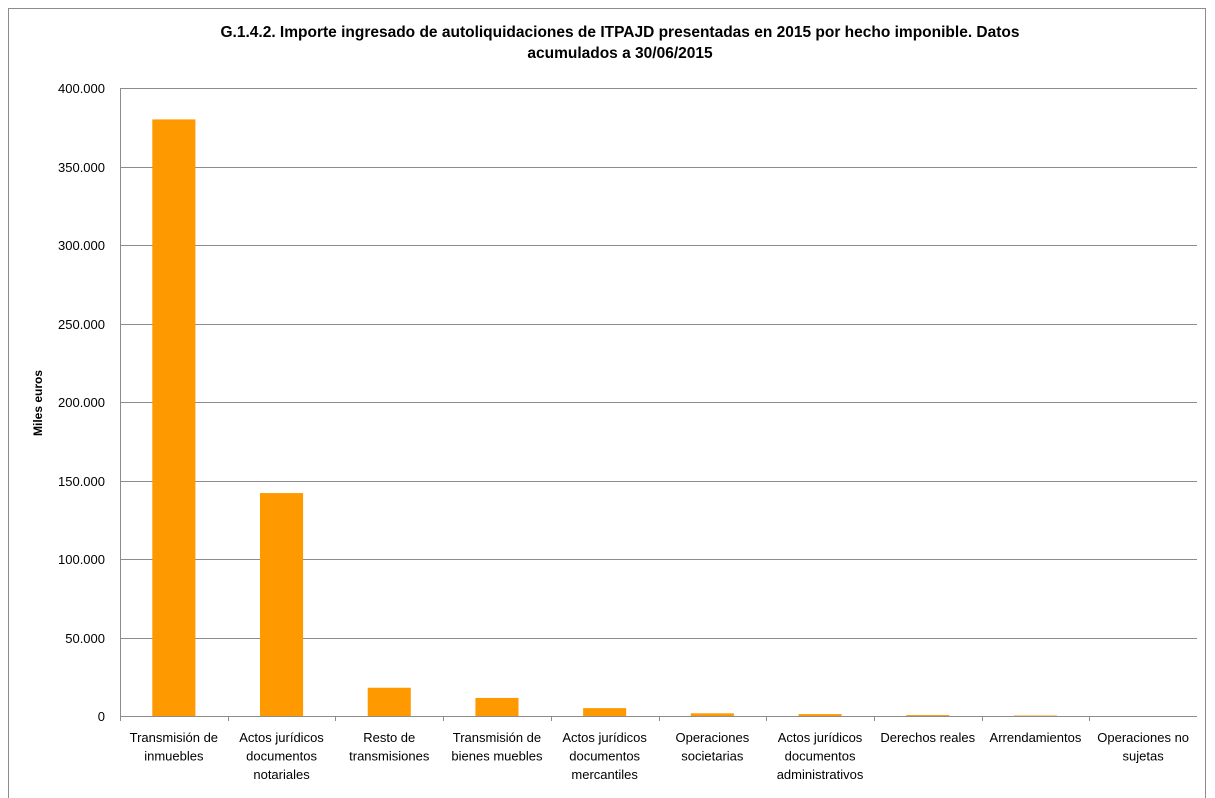  What do you see at coordinates (497, 756) in the screenshot?
I see `x-tick-label: bienes muebles` at bounding box center [497, 756].